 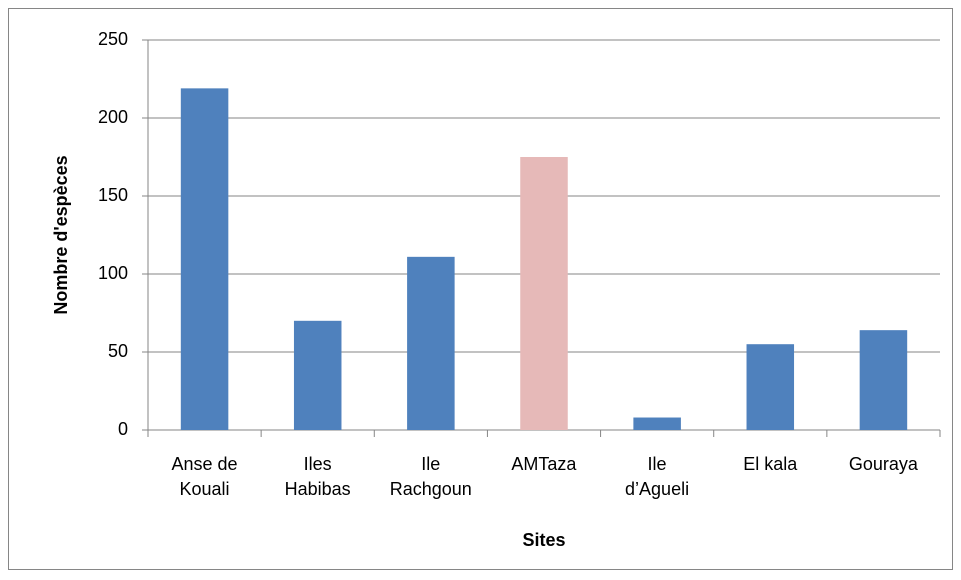 I want to click on x-tick-label: Gouraya, so click(x=883, y=464).